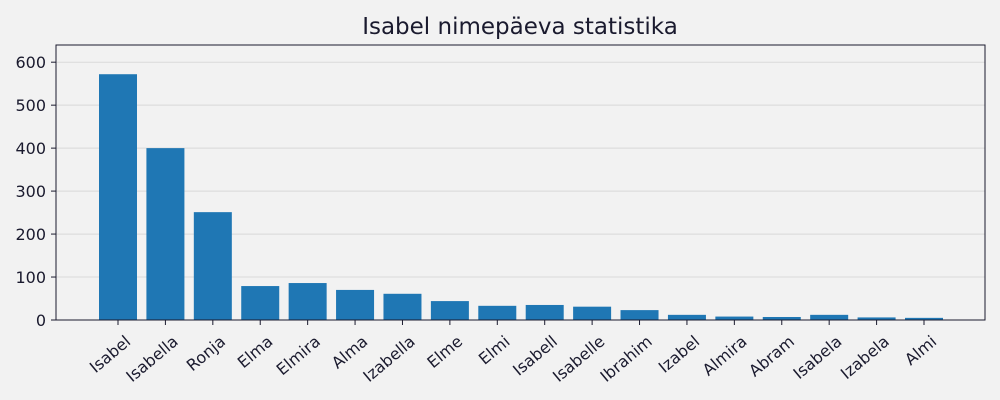 Image resolution: width=1000 pixels, height=400 pixels. What do you see at coordinates (920, 350) in the screenshot?
I see `x-tick-label: Almi` at bounding box center [920, 350].